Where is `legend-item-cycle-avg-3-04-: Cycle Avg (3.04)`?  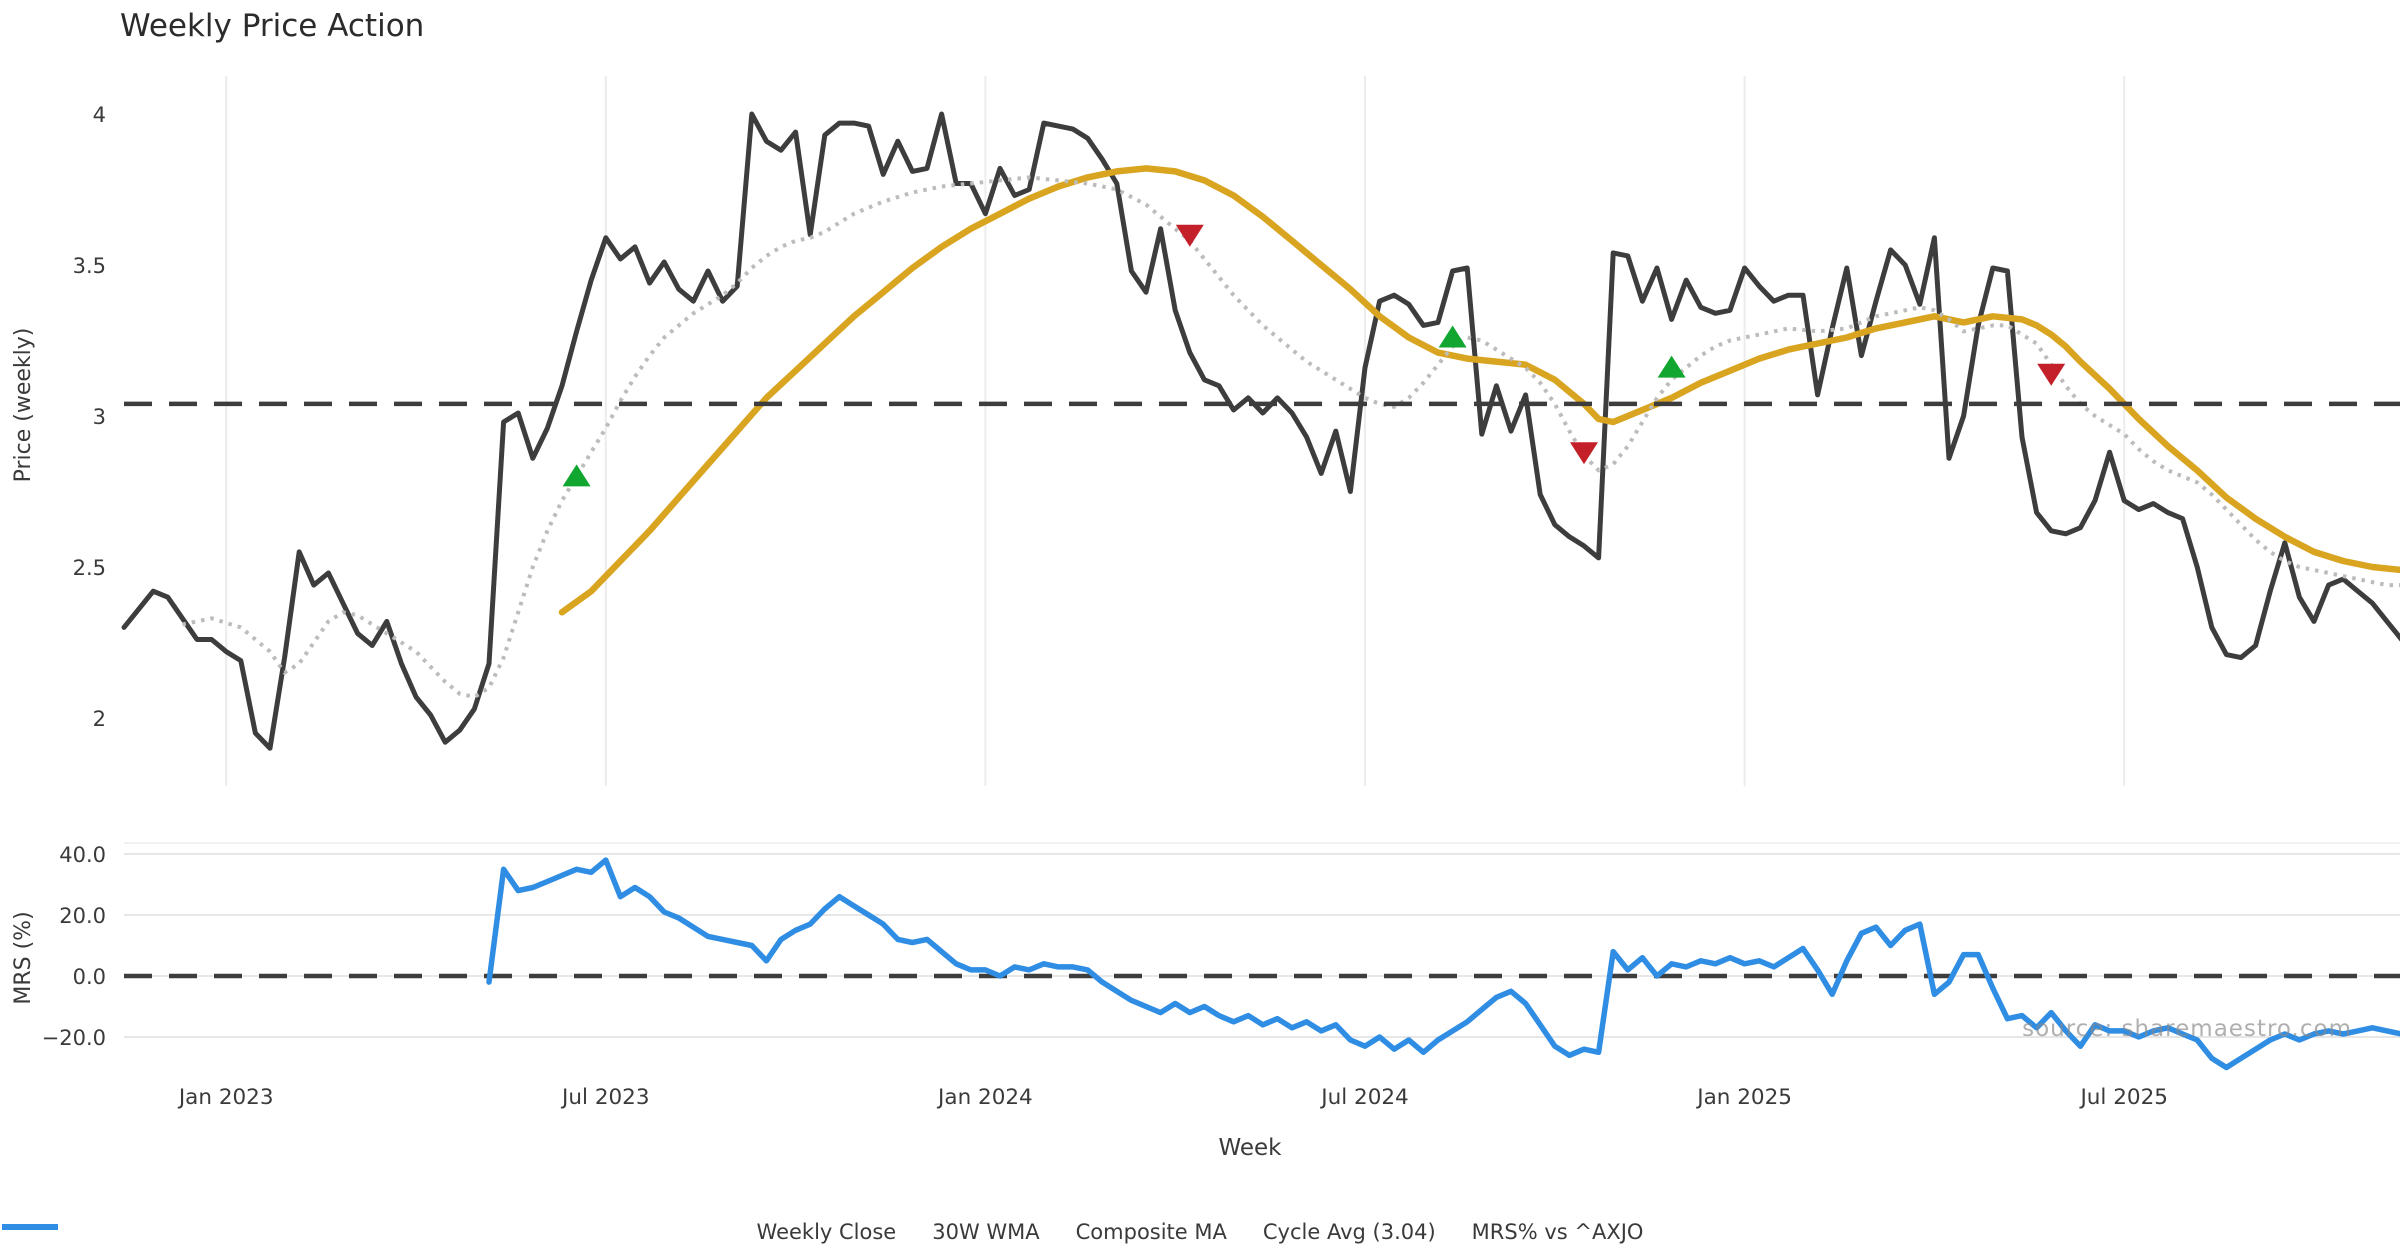 legend-item-cycle-avg-3-04-: Cycle Avg (3.04) is located at coordinates (719, 1232).